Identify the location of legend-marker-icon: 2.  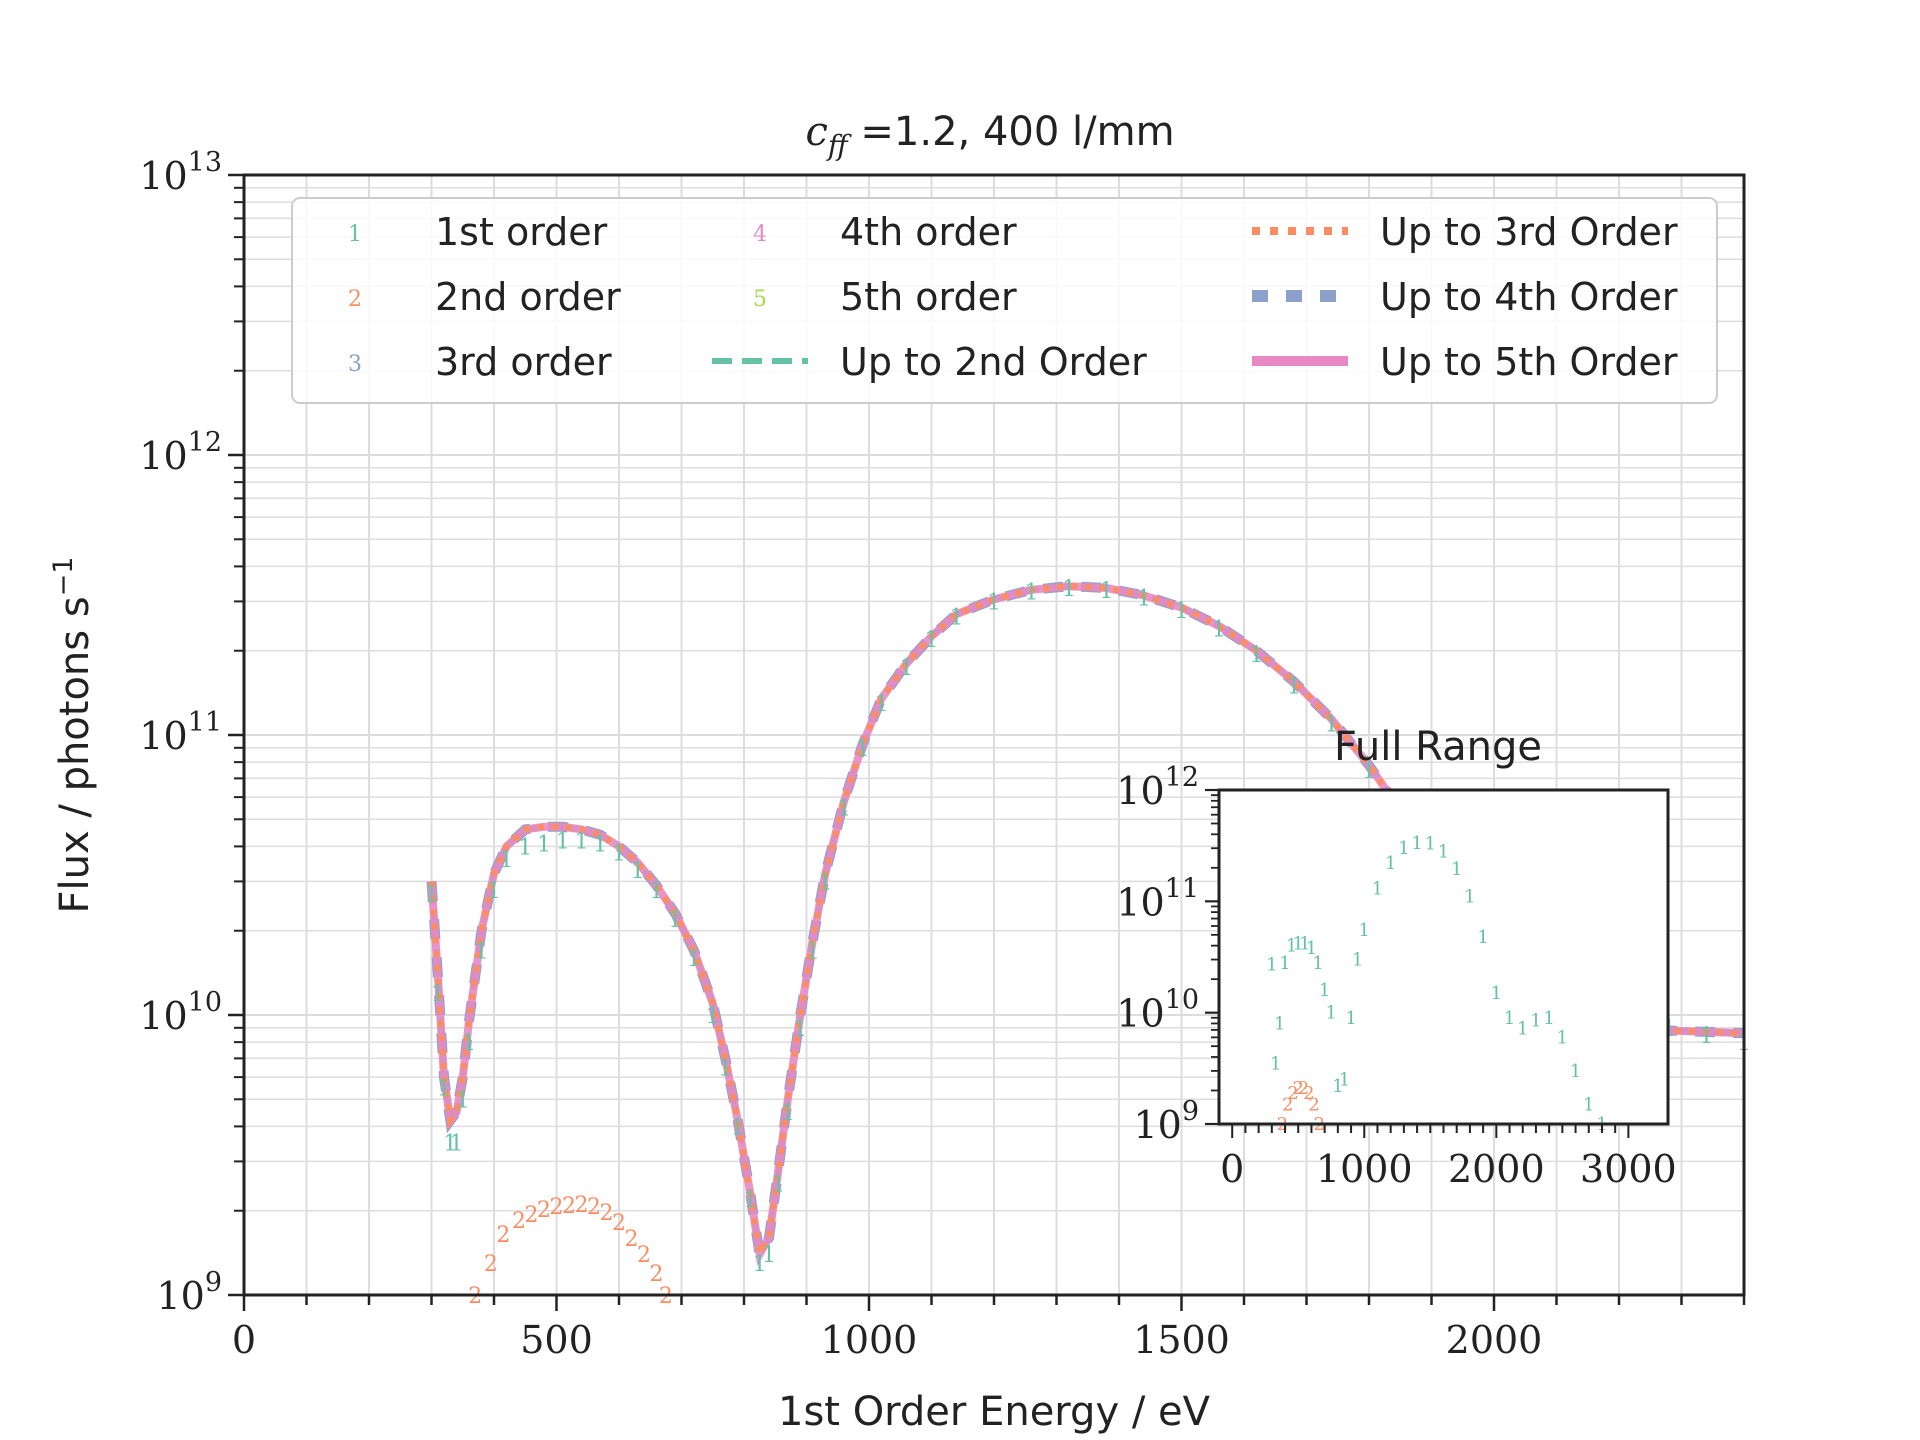
(355, 299).